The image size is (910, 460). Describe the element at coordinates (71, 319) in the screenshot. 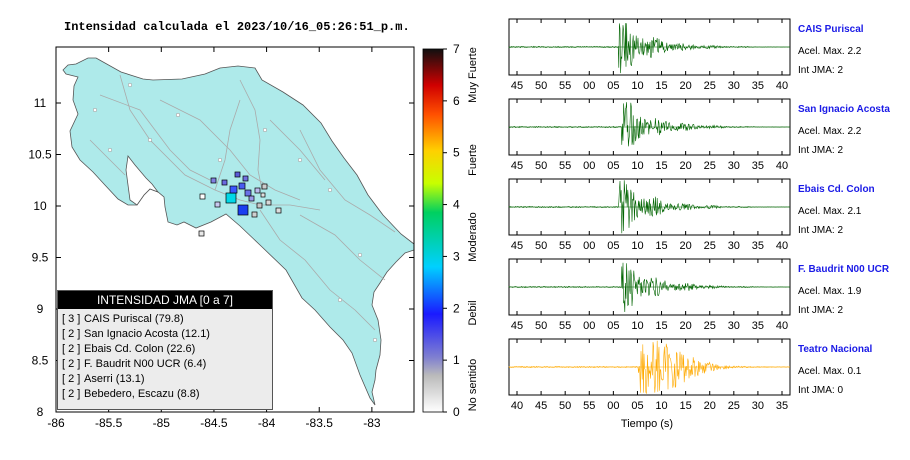

I see `legend-row-level: [ 3 ]` at that location.